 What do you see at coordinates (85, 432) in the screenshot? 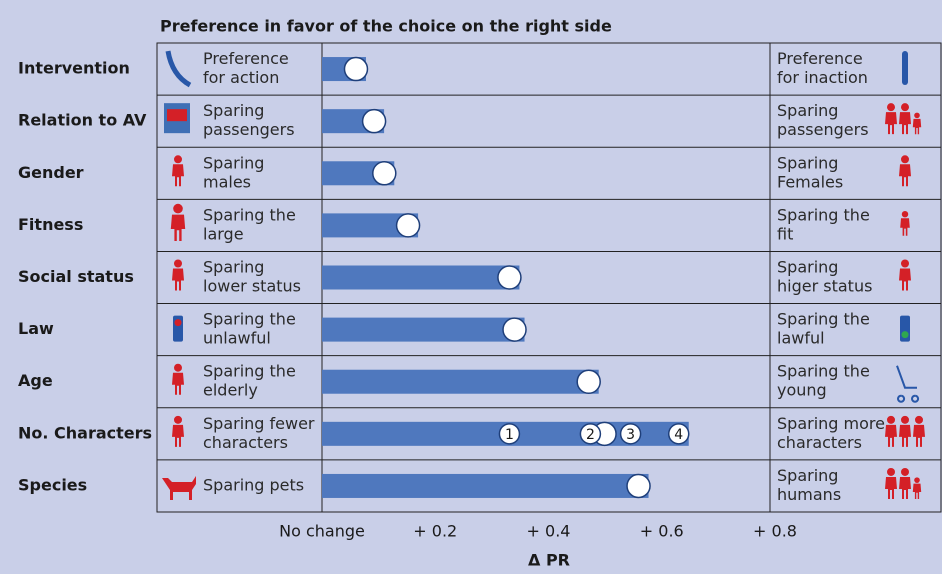
I see `category-label: No. Characters` at bounding box center [85, 432].